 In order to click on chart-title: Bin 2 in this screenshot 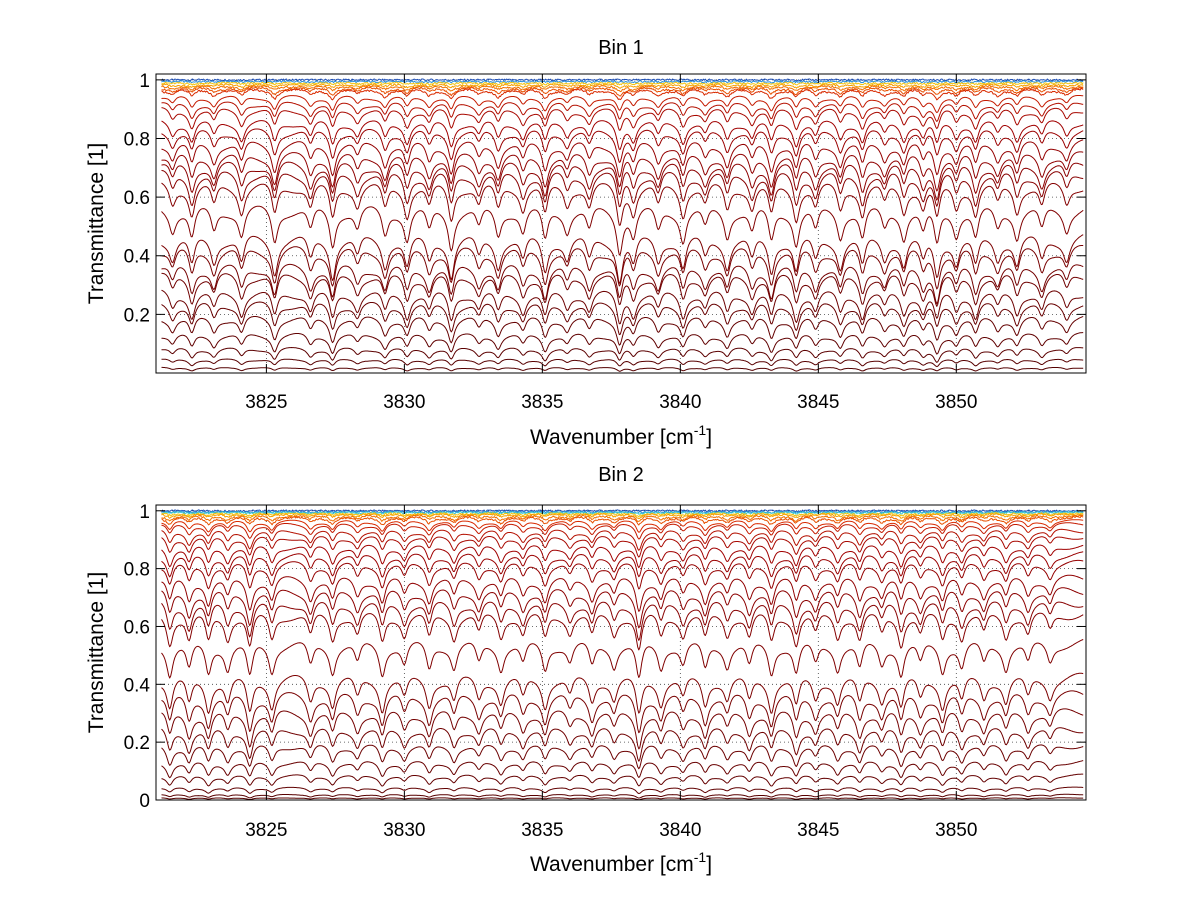, I will do `click(621, 475)`.